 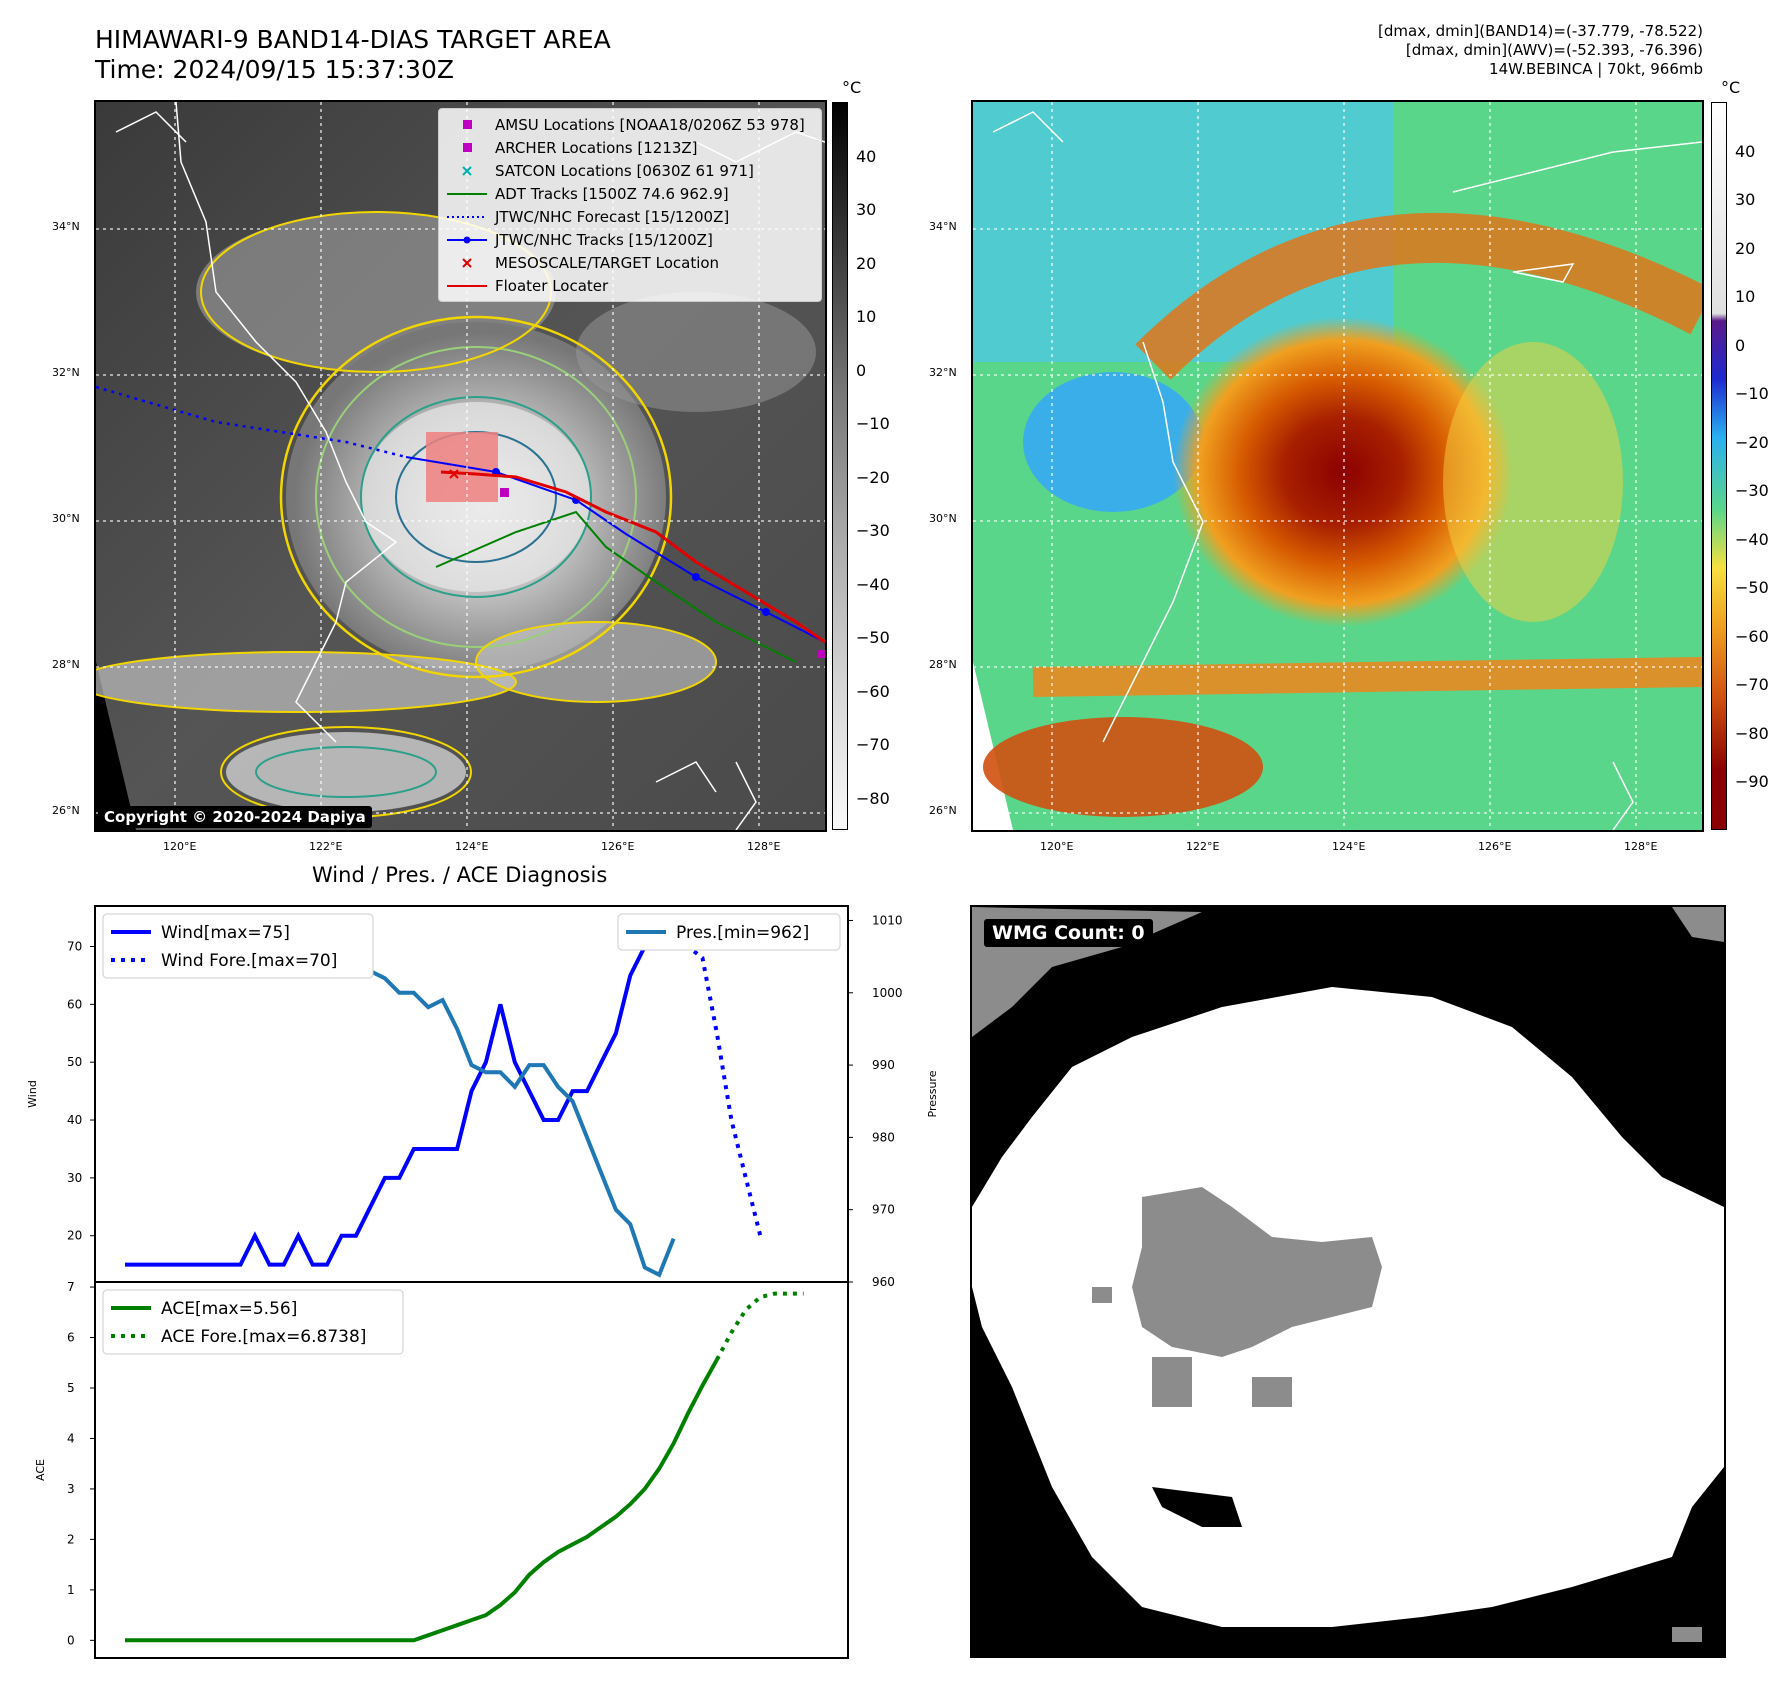 What do you see at coordinates (840, 466) in the screenshot?
I see `ir-colorbar` at bounding box center [840, 466].